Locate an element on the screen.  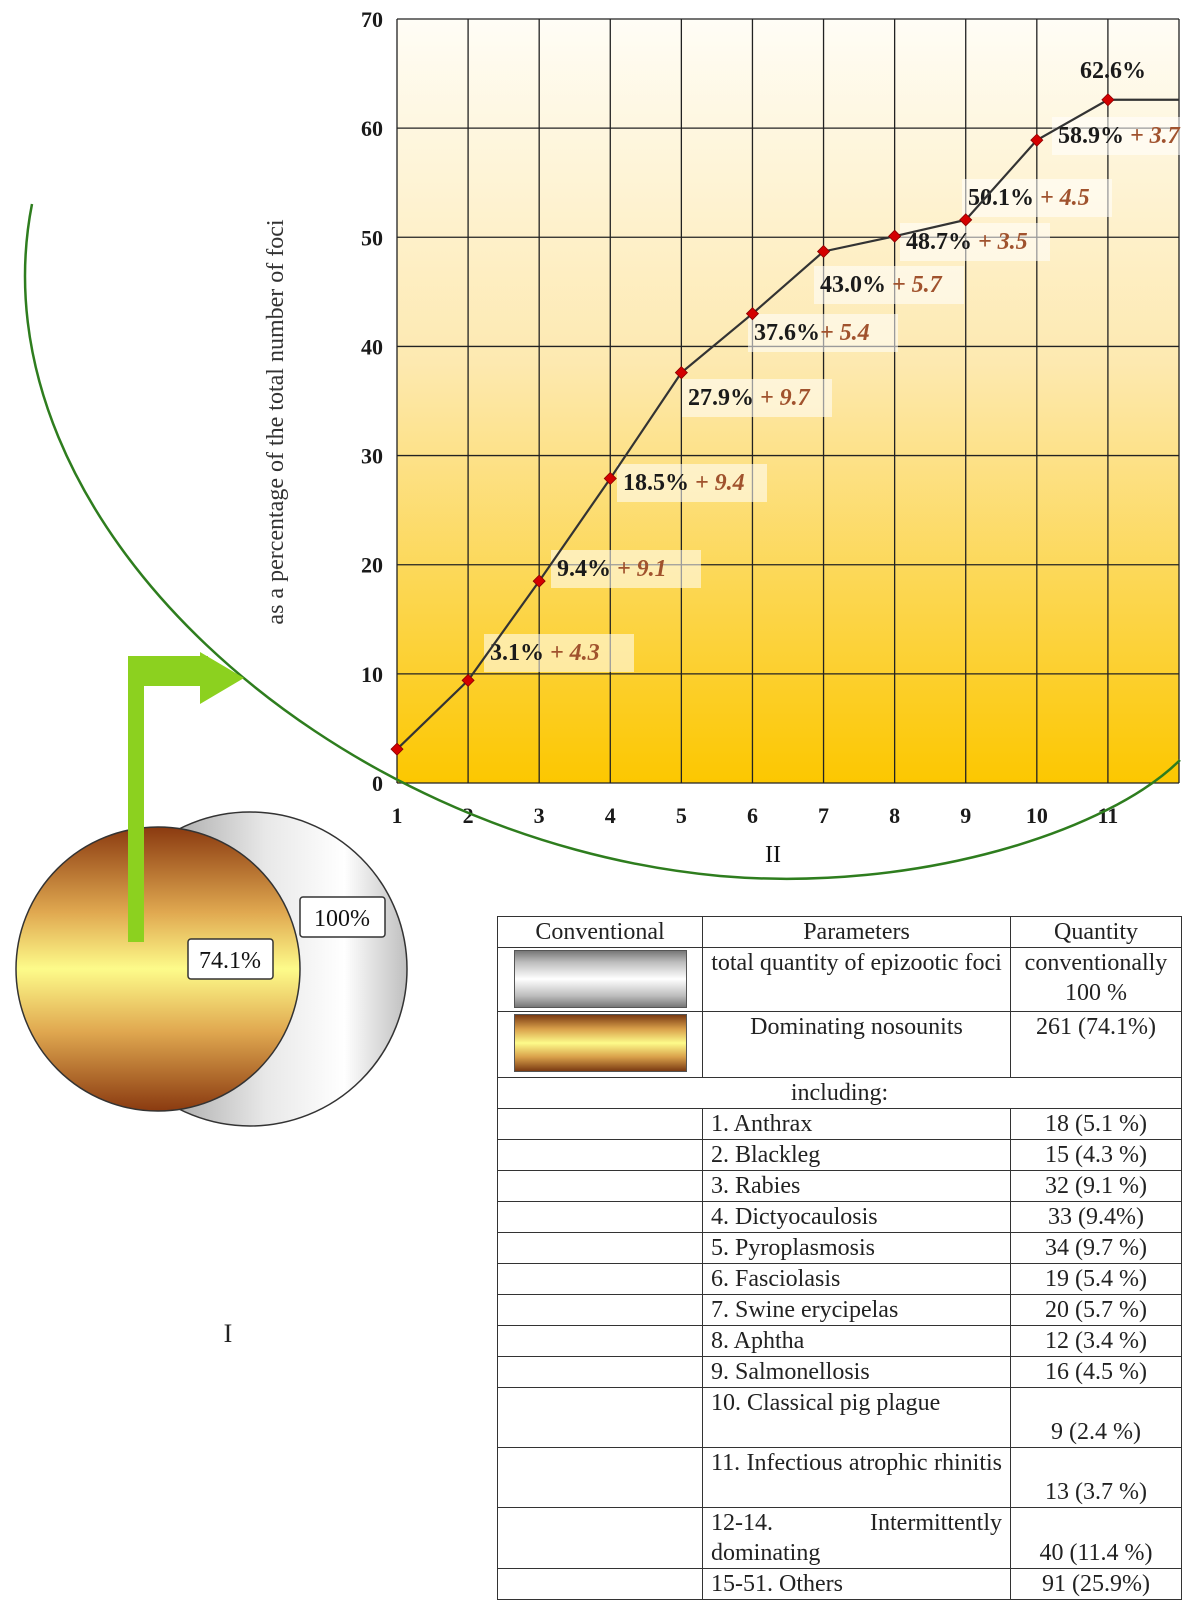
brown-swatch-icon is located at coordinates (600, 1043).